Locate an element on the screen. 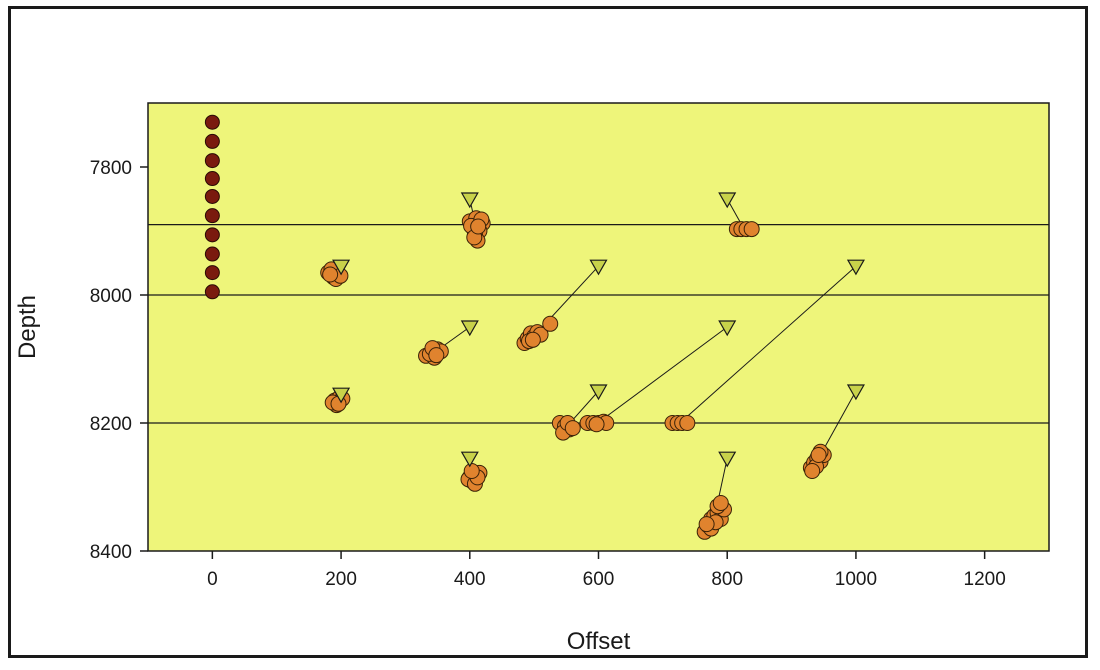 The image size is (1100, 670). y-axis-title: Depth is located at coordinates (27, 327).